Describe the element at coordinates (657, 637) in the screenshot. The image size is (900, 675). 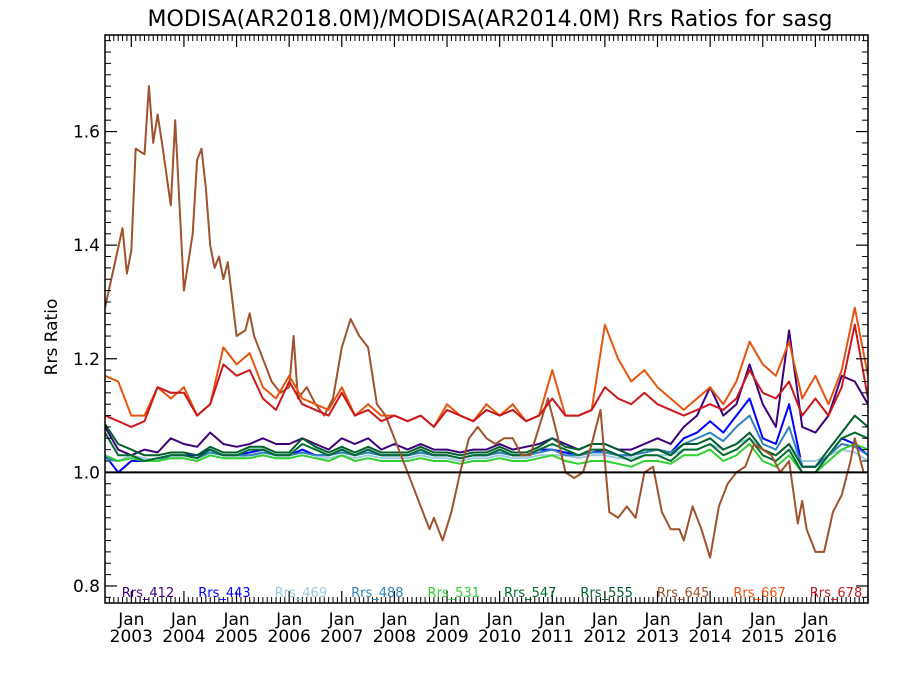
I see `x-tick-label-year: 2013` at that location.